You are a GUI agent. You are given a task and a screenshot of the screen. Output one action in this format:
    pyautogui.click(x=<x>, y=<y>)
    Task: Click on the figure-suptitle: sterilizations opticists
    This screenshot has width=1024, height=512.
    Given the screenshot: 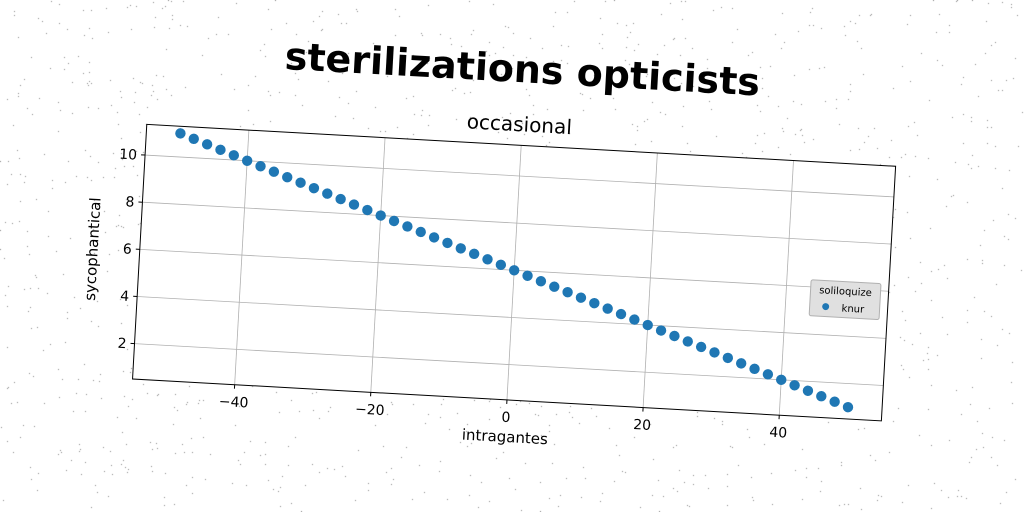 What is the action you would take?
    pyautogui.click(x=522, y=69)
    